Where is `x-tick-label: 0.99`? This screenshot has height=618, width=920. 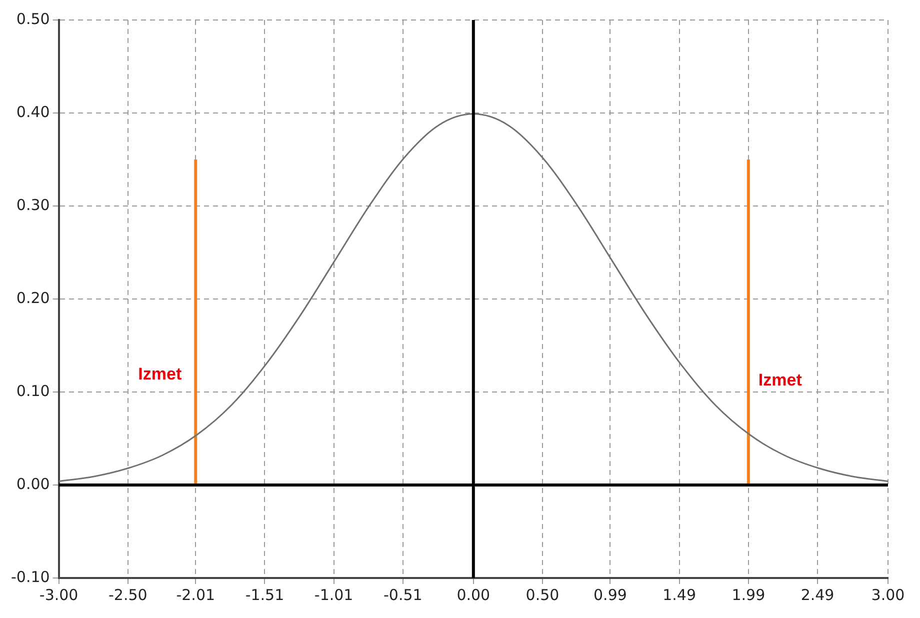 x-tick-label: 0.99 is located at coordinates (610, 595).